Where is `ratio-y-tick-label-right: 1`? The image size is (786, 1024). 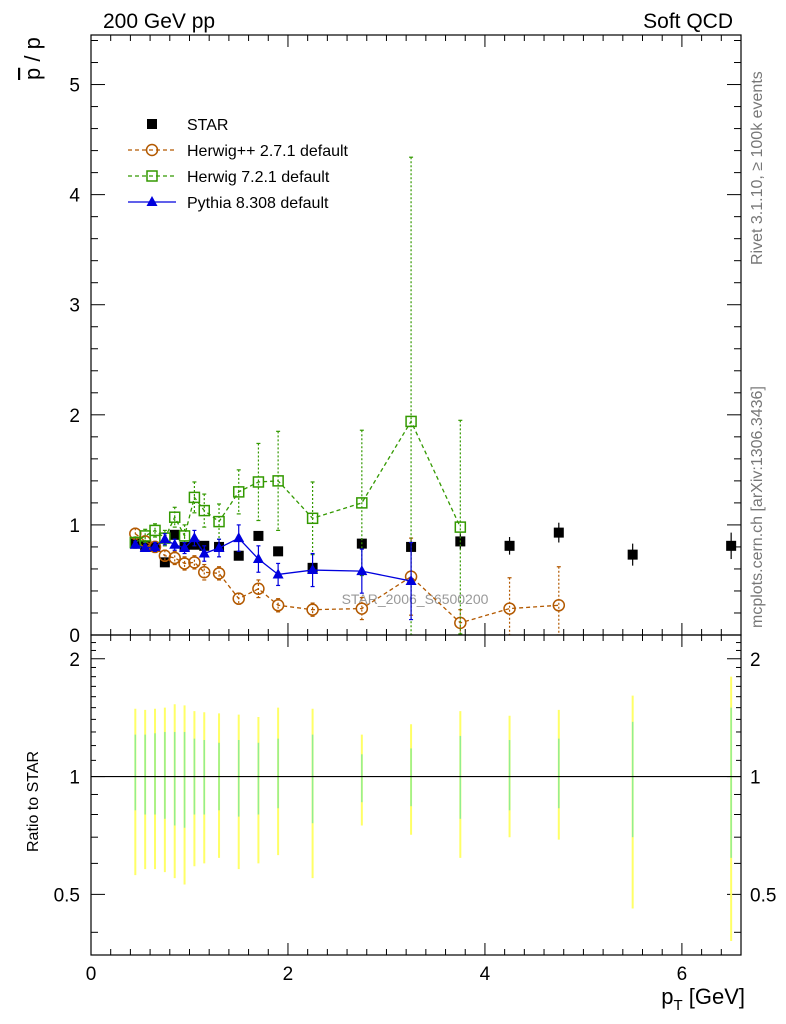
ratio-y-tick-label-right: 1 is located at coordinates (755, 778).